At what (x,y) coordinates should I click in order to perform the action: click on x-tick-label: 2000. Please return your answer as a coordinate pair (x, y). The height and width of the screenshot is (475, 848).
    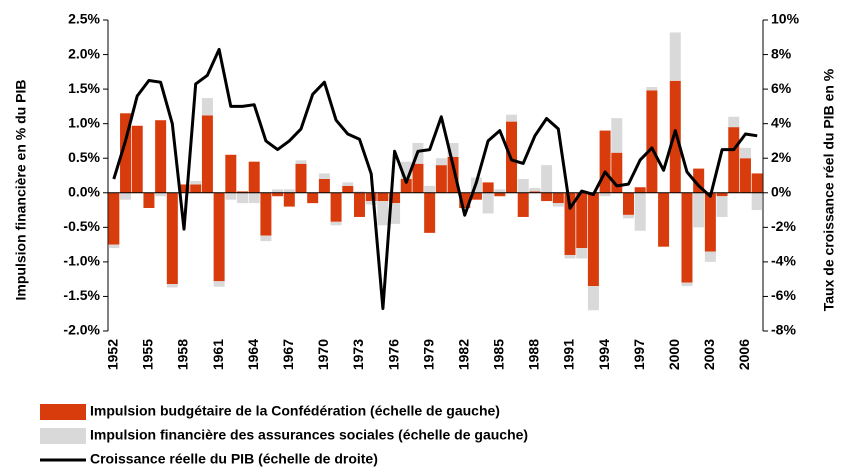
    Looking at the image, I should click on (674, 354).